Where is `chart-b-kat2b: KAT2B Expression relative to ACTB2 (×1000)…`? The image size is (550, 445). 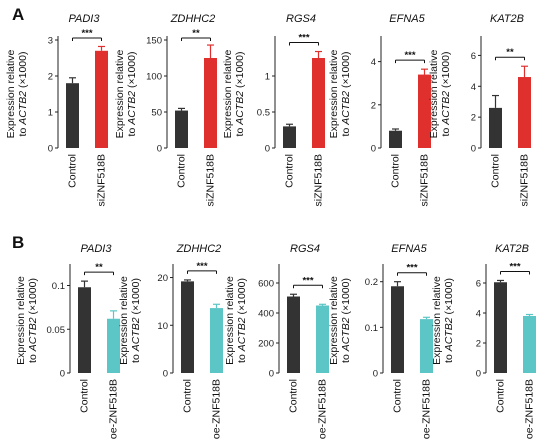
chart-b-kat2b: KAT2B Expression relative to ACTB2 (×1000)… is located at coordinates (483, 341).